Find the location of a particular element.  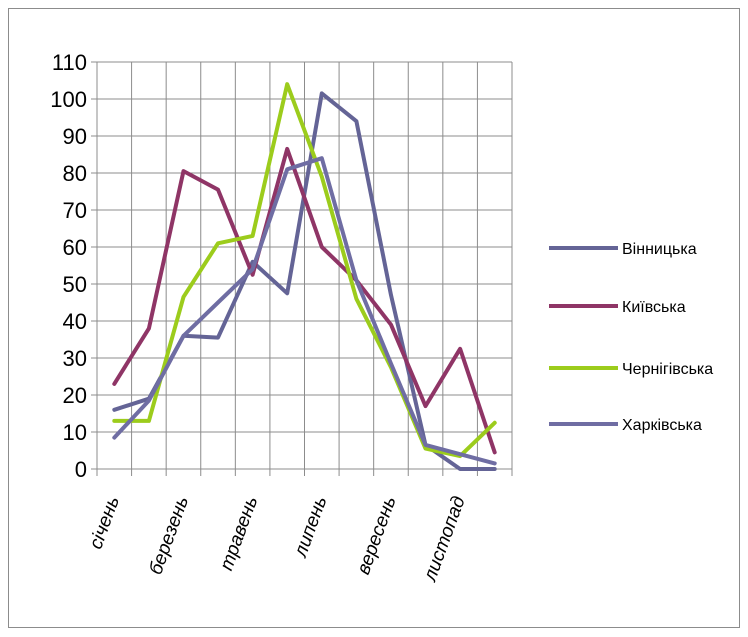

y-tick-label: 20 is located at coordinates (75, 395).